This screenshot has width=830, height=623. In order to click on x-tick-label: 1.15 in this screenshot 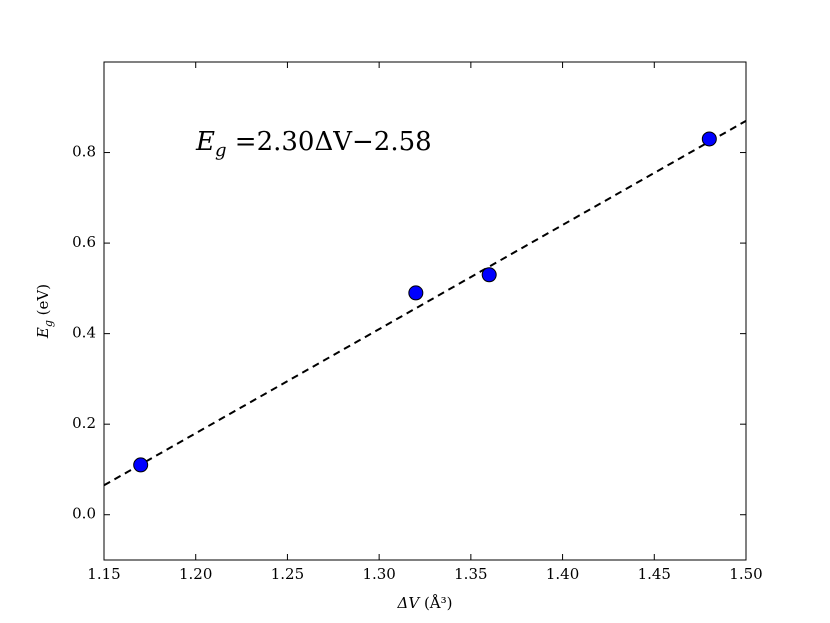, I will do `click(103, 574)`.